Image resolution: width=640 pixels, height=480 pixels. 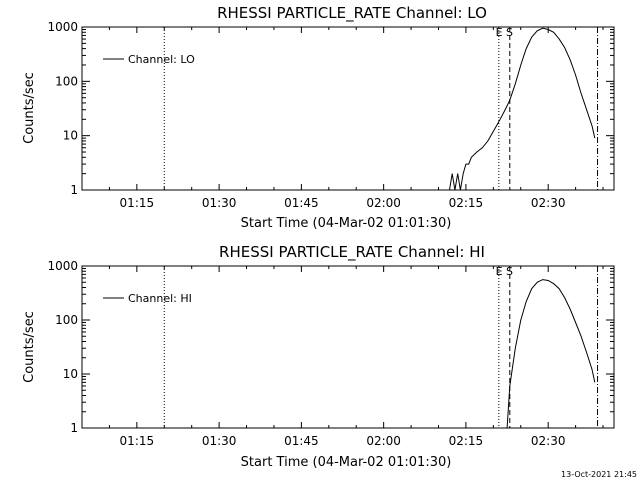 I want to click on event-label-hi: E S, so click(x=504, y=271).